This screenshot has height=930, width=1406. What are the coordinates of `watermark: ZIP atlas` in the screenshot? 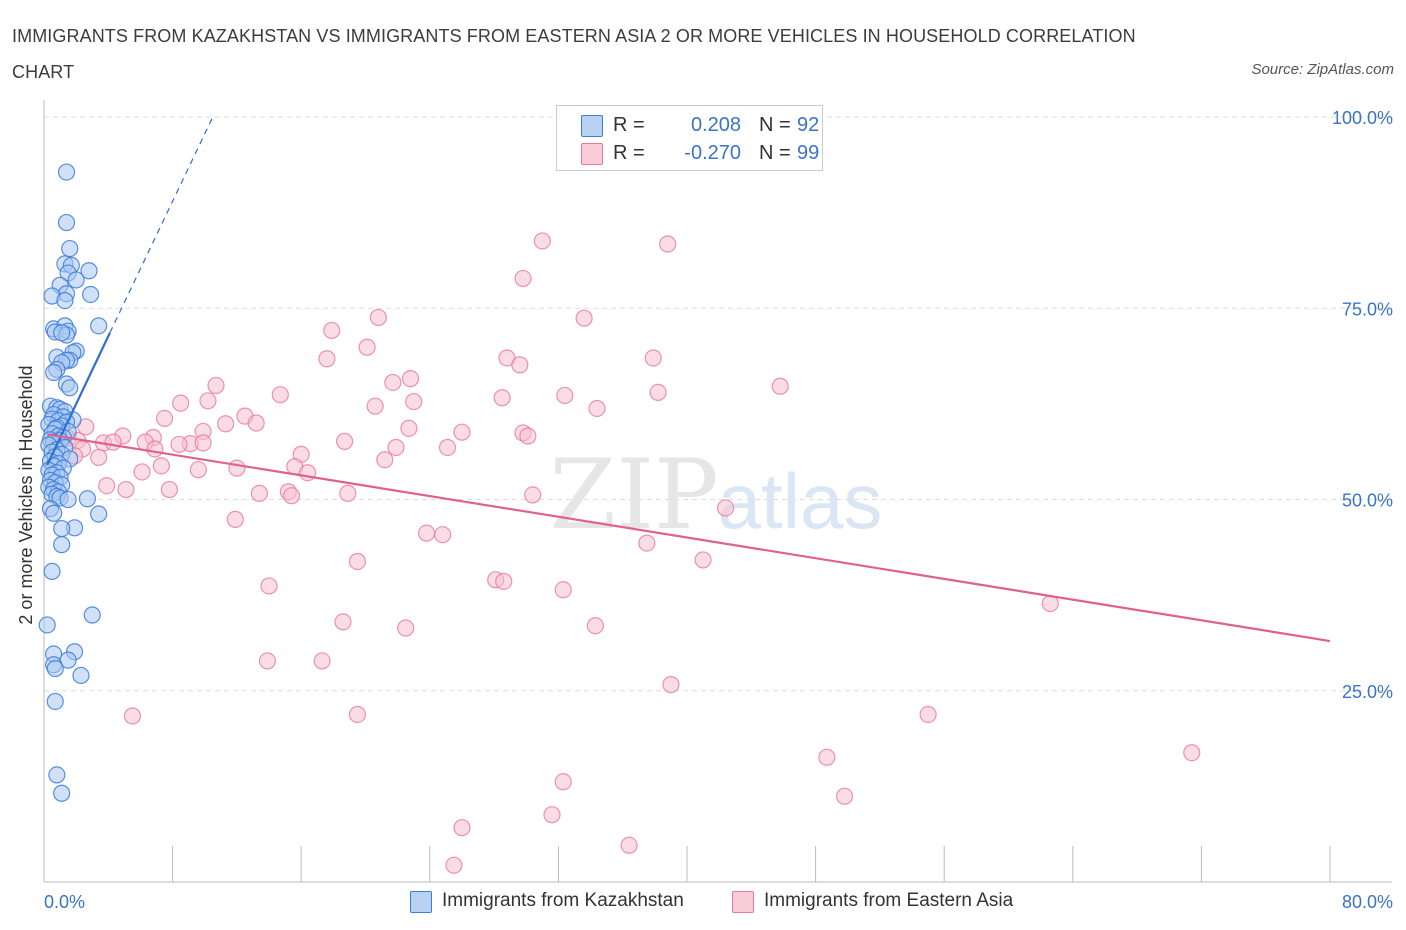 It's located at (715, 495).